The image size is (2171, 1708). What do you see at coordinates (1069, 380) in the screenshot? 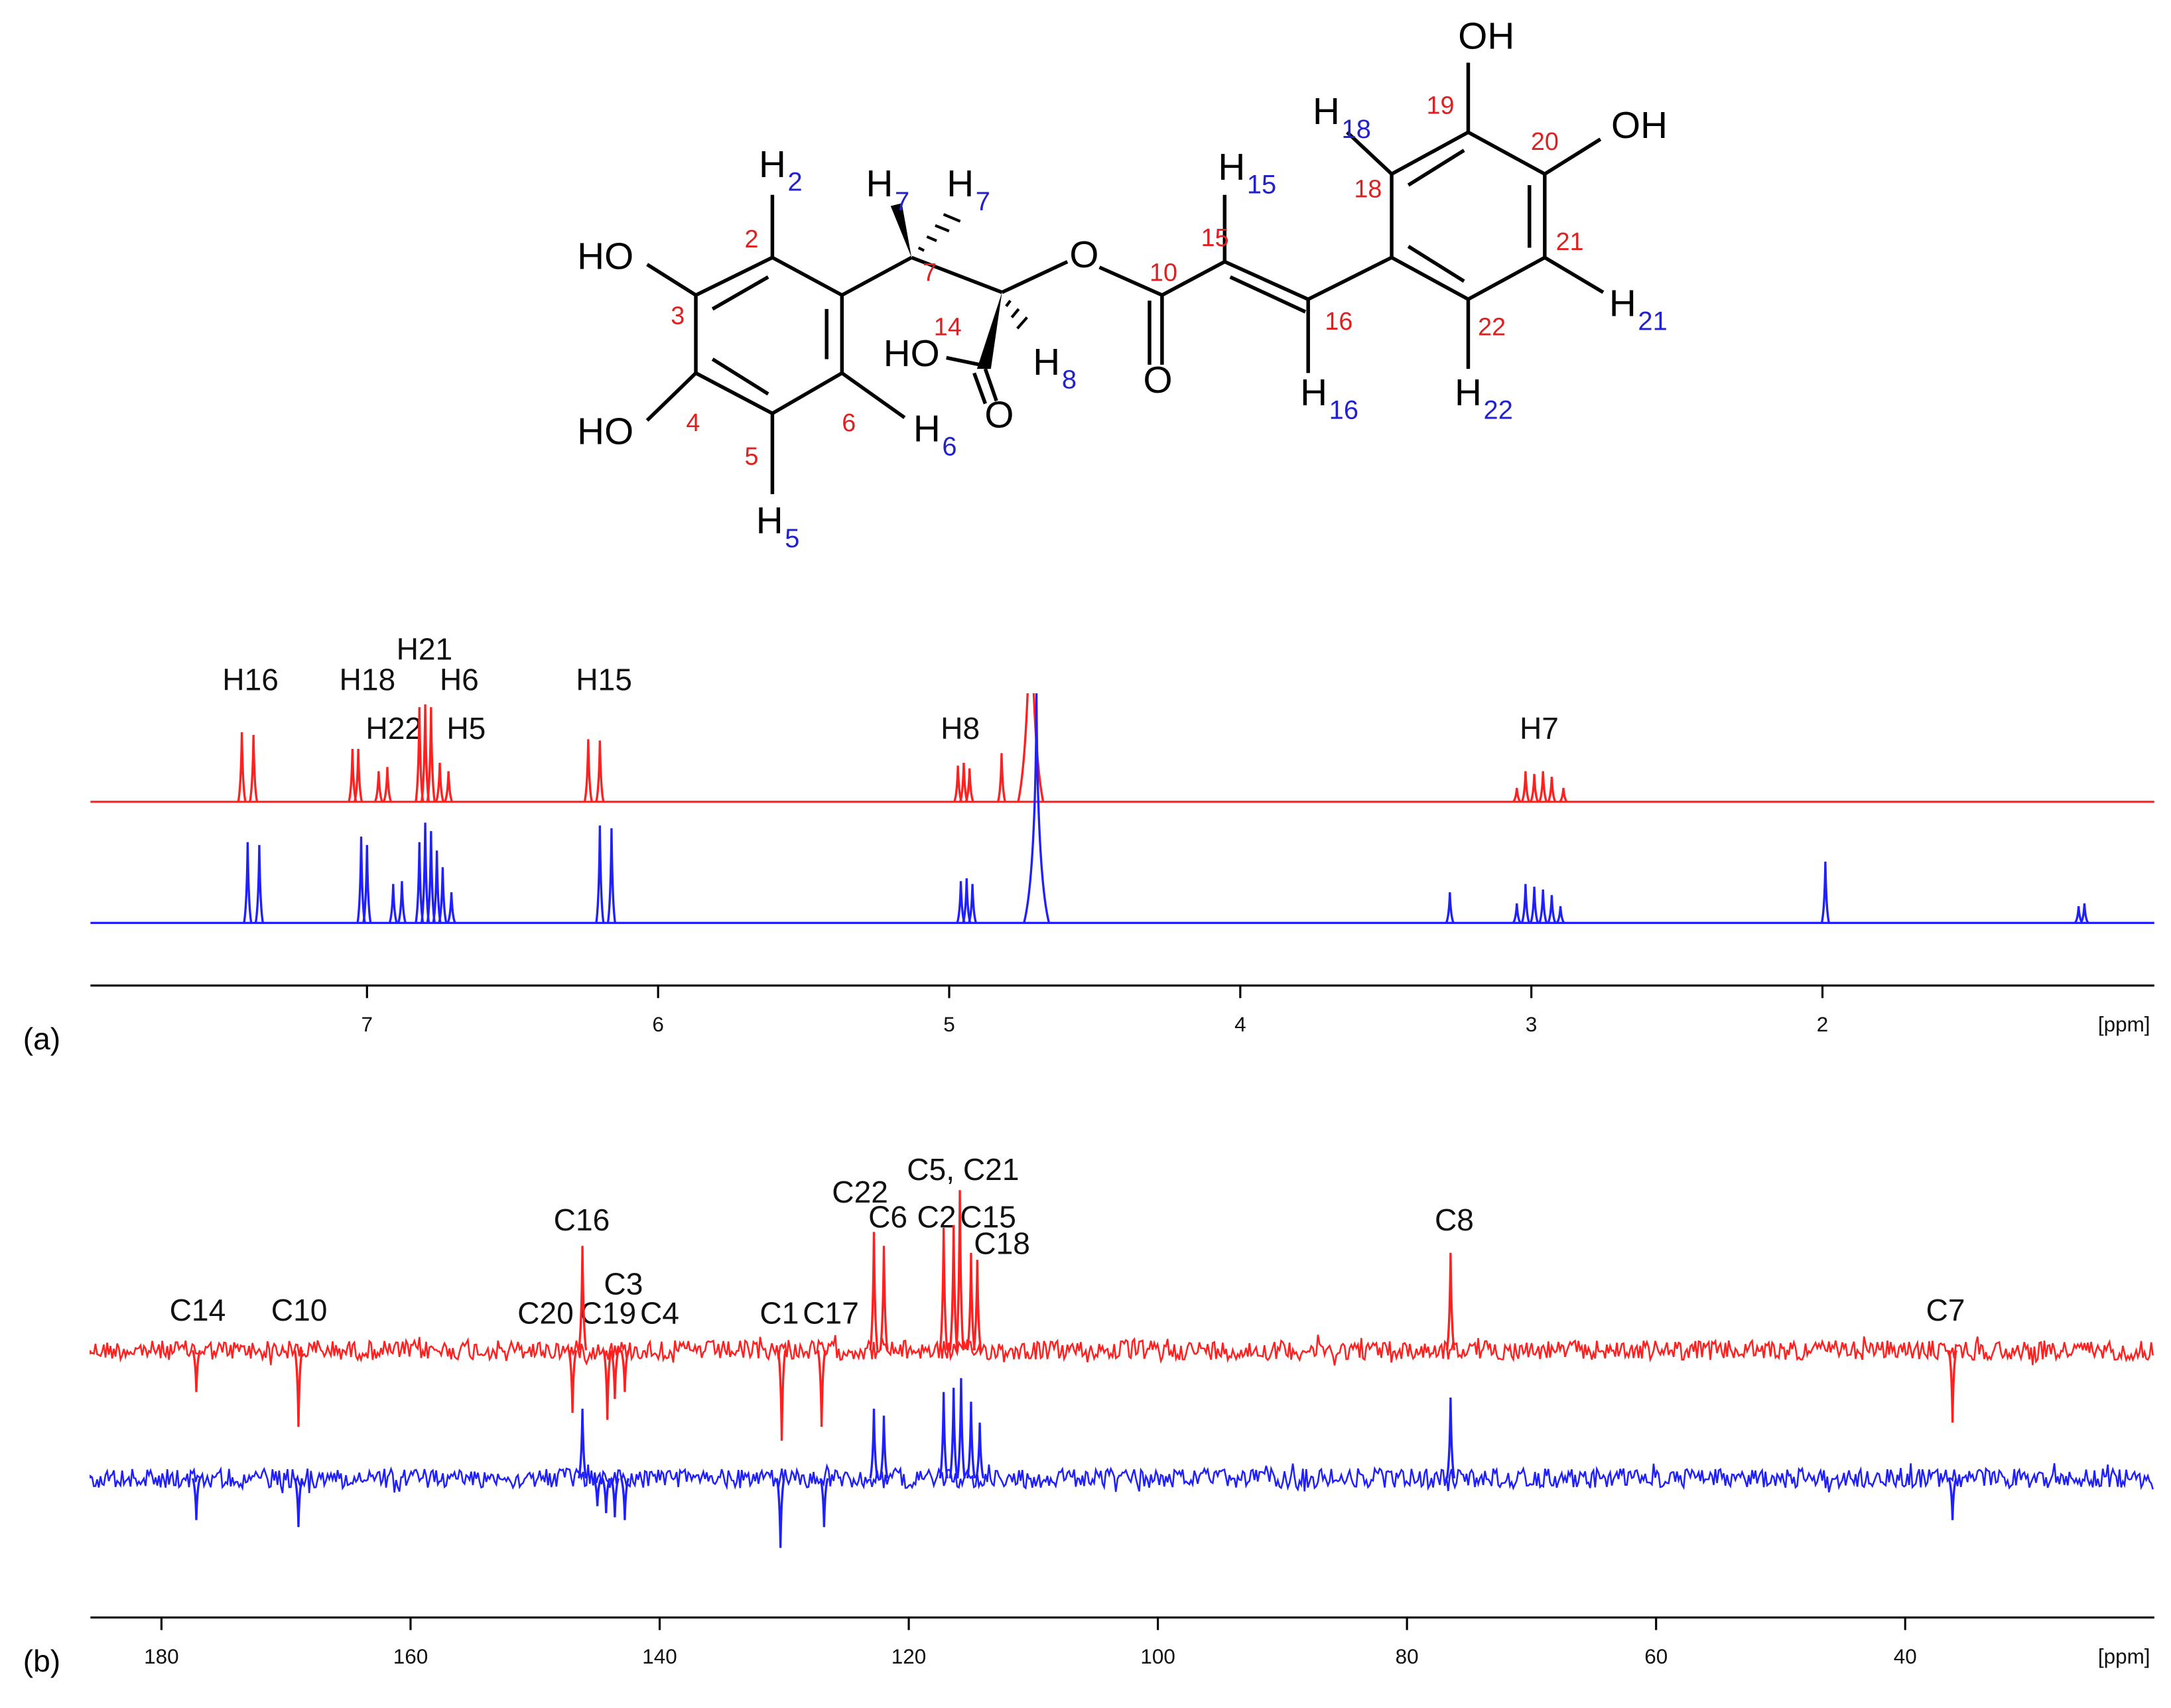
I see `hydrogen-index: 8` at bounding box center [1069, 380].